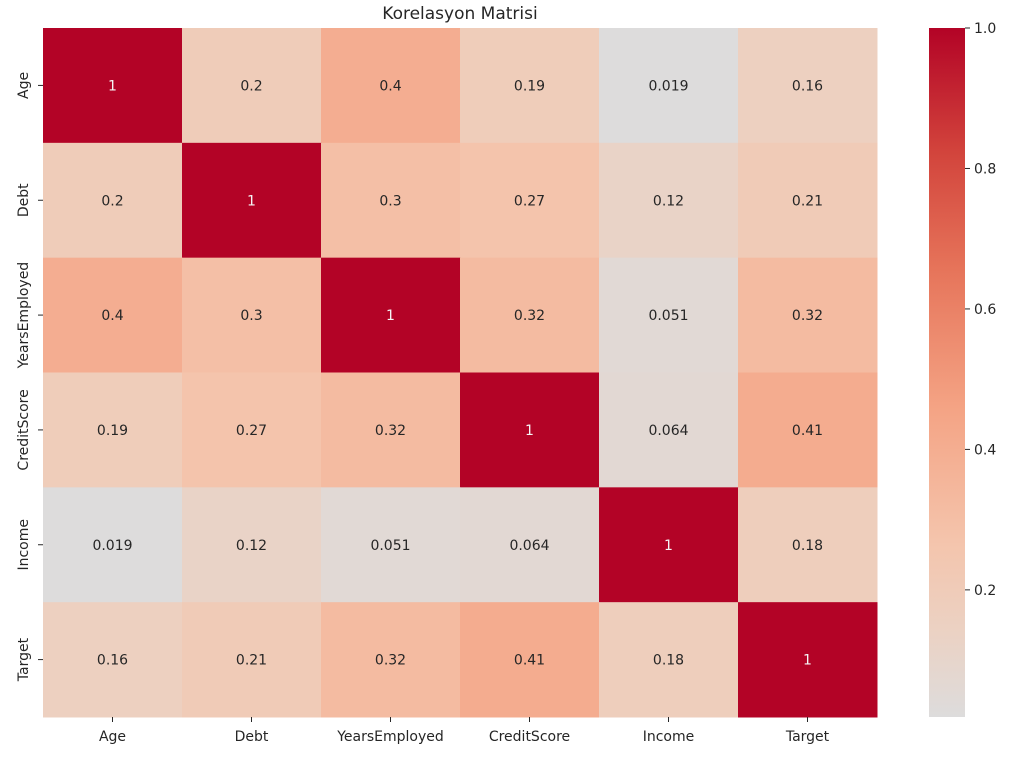 Image resolution: width=1024 pixels, height=759 pixels. What do you see at coordinates (529, 737) in the screenshot?
I see `x-tick-label: CreditScore` at bounding box center [529, 737].